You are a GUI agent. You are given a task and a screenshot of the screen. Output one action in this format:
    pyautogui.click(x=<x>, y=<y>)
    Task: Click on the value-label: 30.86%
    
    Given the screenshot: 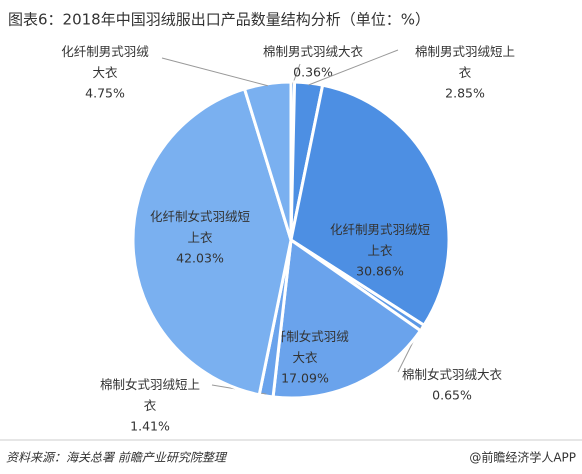 What is the action you would take?
    pyautogui.click(x=380, y=271)
    